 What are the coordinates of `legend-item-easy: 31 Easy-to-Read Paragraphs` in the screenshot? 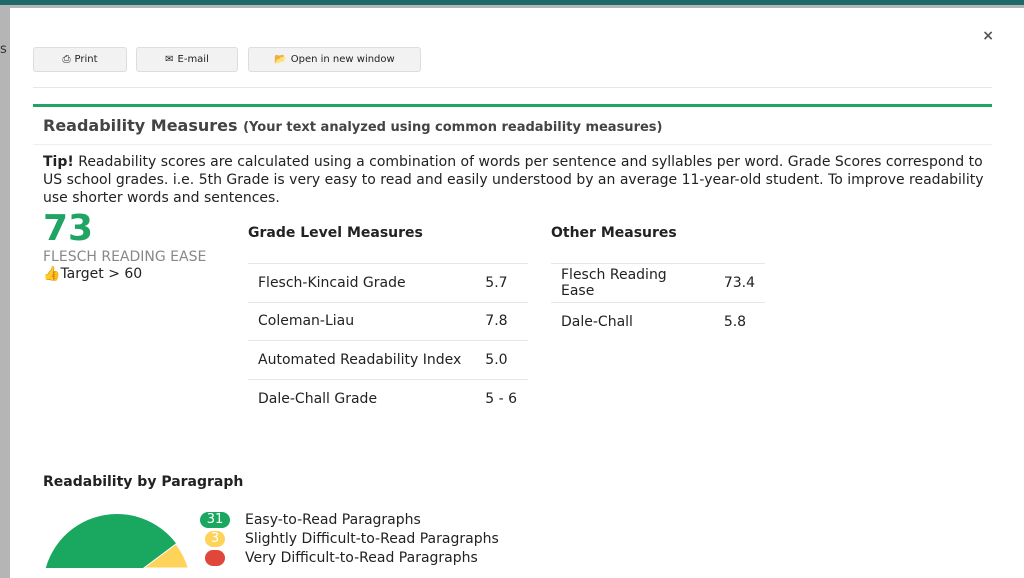 It's located at (310, 520).